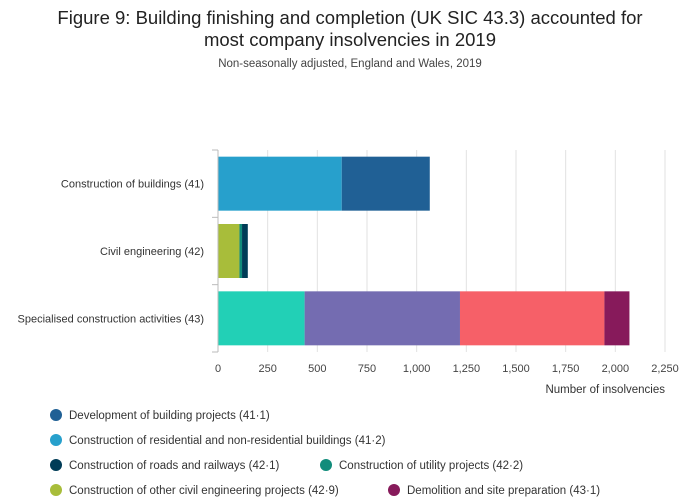 This screenshot has width=700, height=502. What do you see at coordinates (132, 185) in the screenshot?
I see `y-tick-label: Construction of buildings (41)` at bounding box center [132, 185].